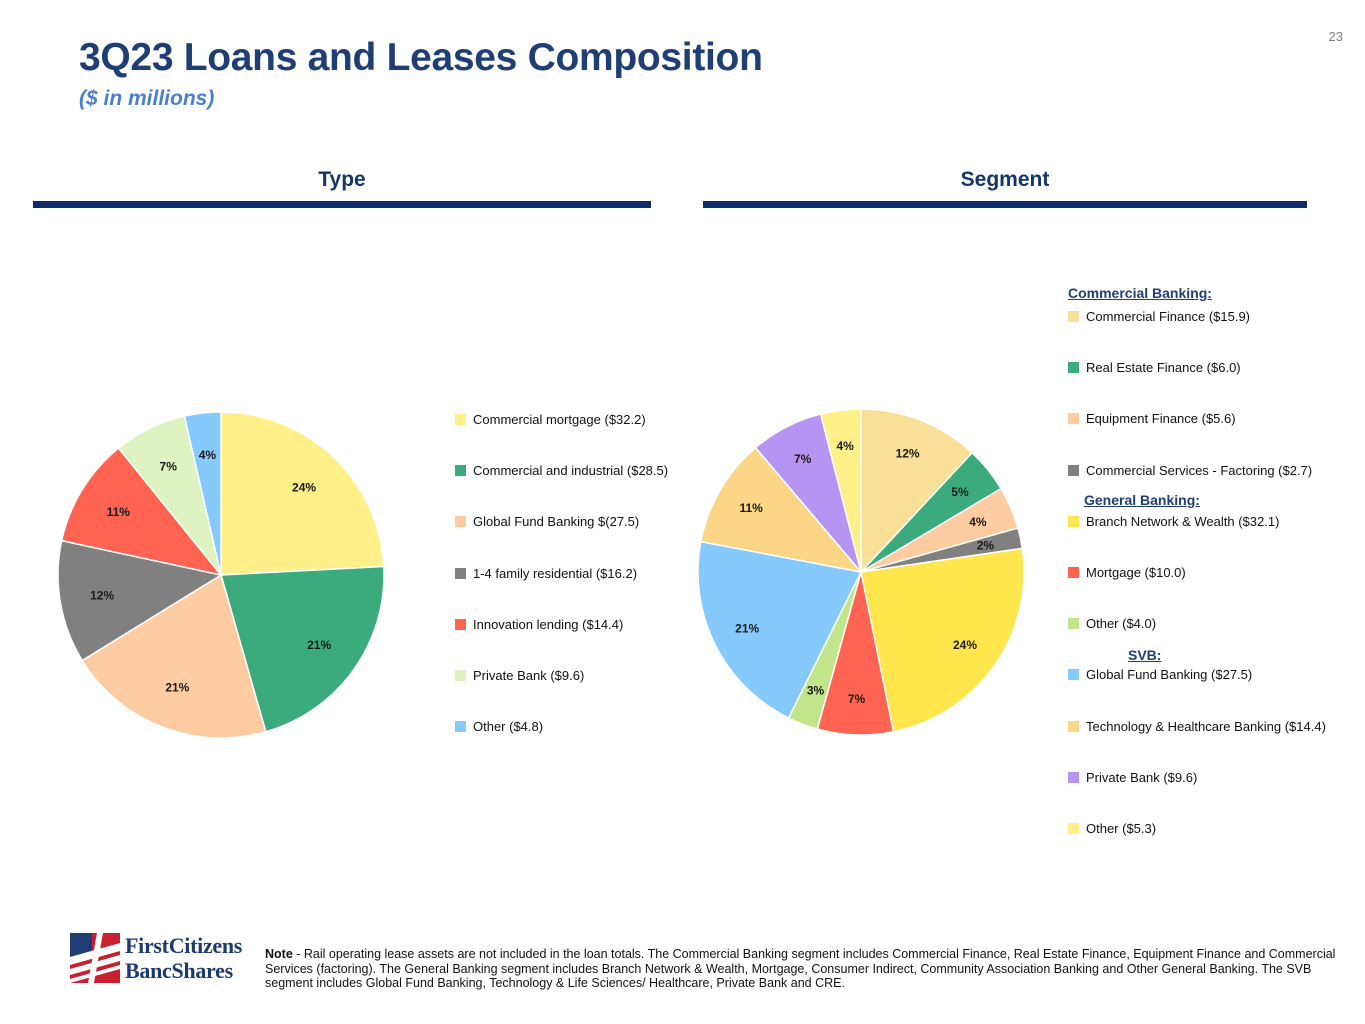  Describe the element at coordinates (1140, 293) in the screenshot. I see `legend-group-commercial-banking: Commercial Banking:` at that location.